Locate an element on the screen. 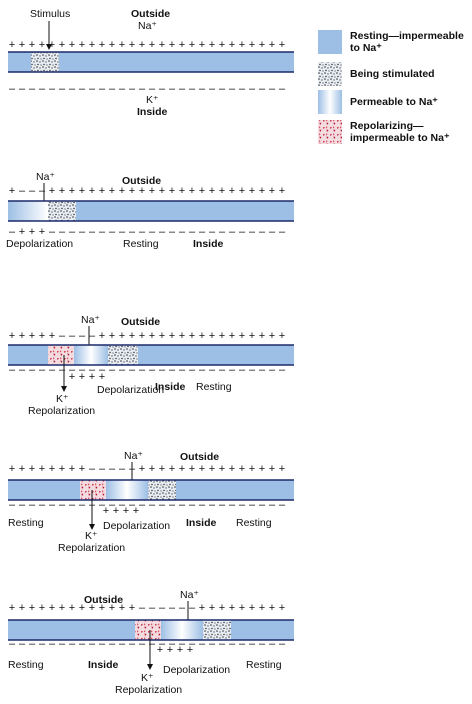  legend-label-repolarizing: Repolarizing— impermeable to Na⁺ is located at coordinates (400, 132).